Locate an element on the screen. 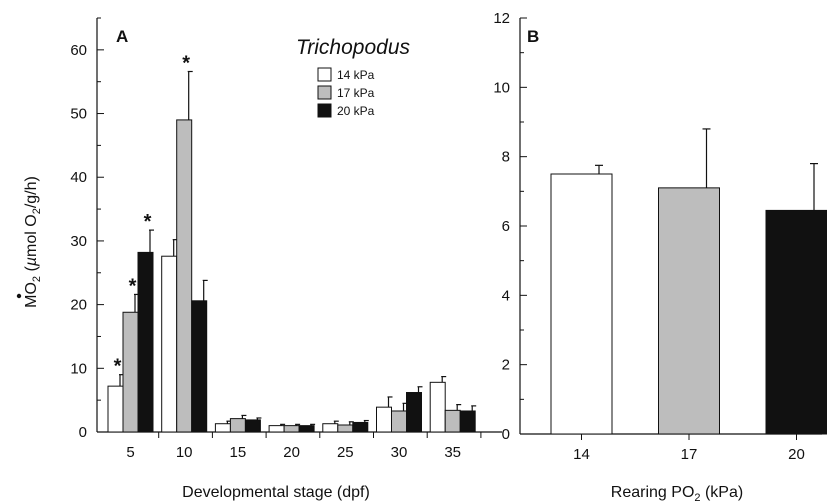  panel-a-y-tick-label: 0 is located at coordinates (83, 432).